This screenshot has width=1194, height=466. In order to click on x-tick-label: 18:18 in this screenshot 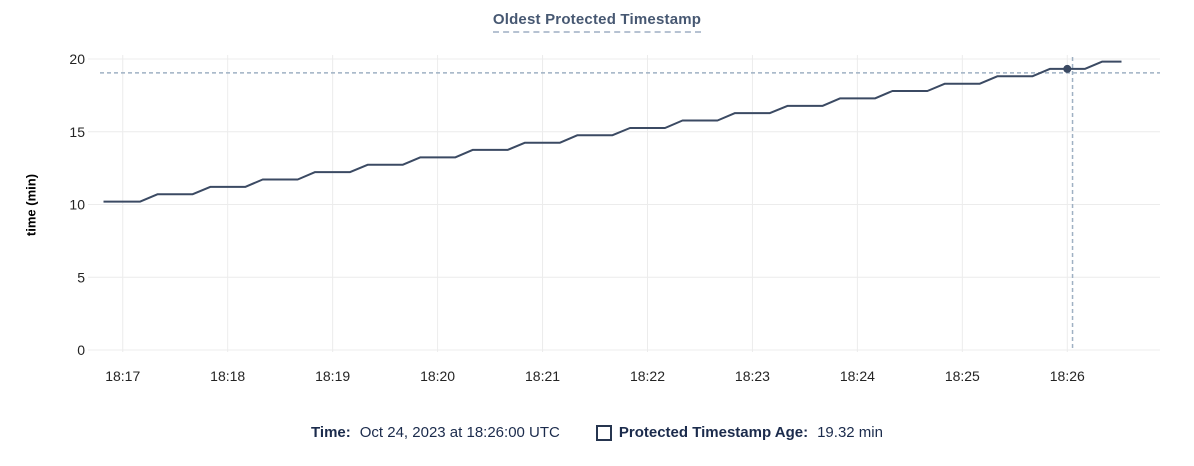, I will do `click(227, 376)`.